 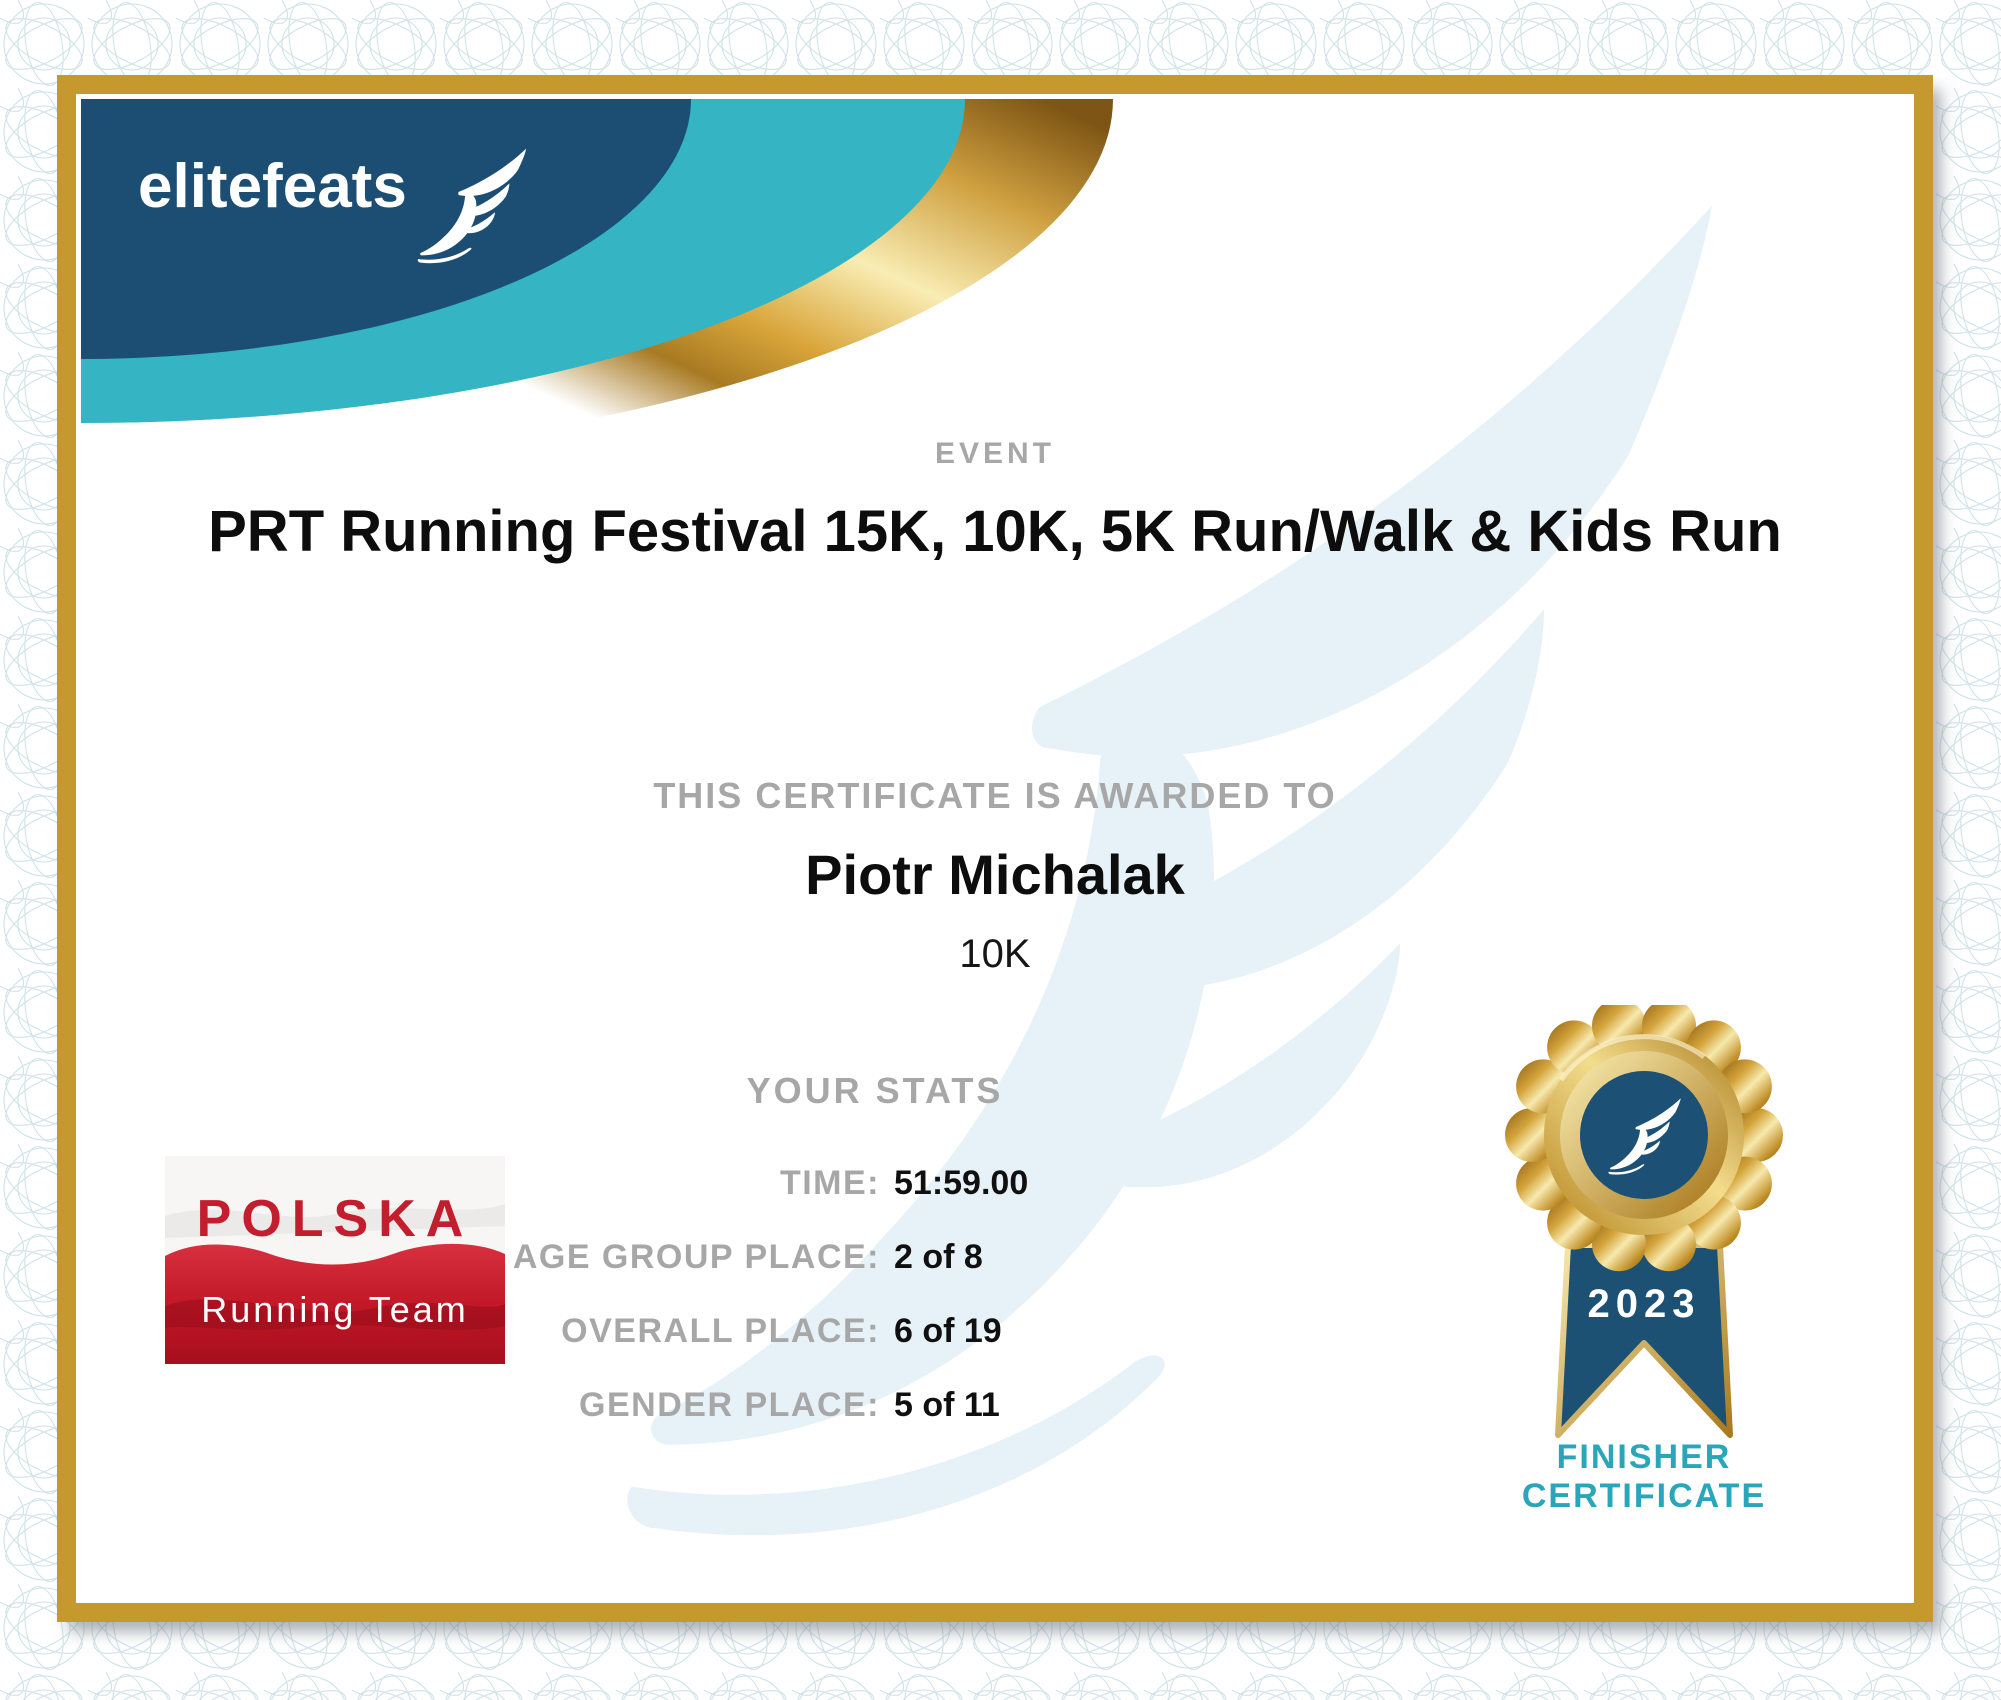 I want to click on stat-label-age-group-place: AGE GROUP PLACE:, so click(x=696, y=1257).